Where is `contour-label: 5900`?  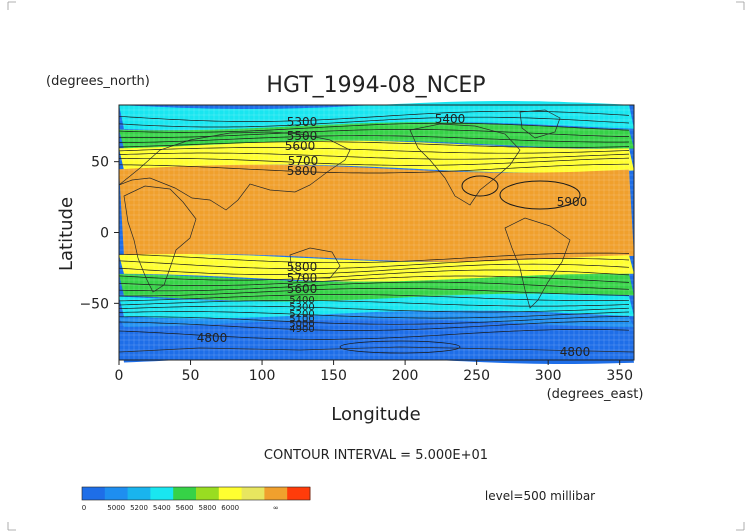
contour-label: 5900 is located at coordinates (572, 202).